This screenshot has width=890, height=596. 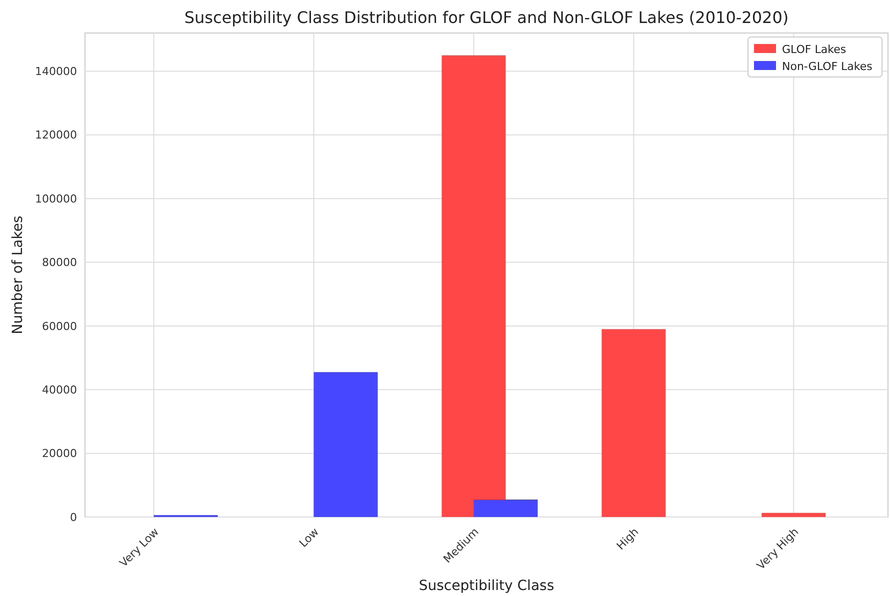 What do you see at coordinates (59, 263) in the screenshot?
I see `y-tick-label: 80000` at bounding box center [59, 263].